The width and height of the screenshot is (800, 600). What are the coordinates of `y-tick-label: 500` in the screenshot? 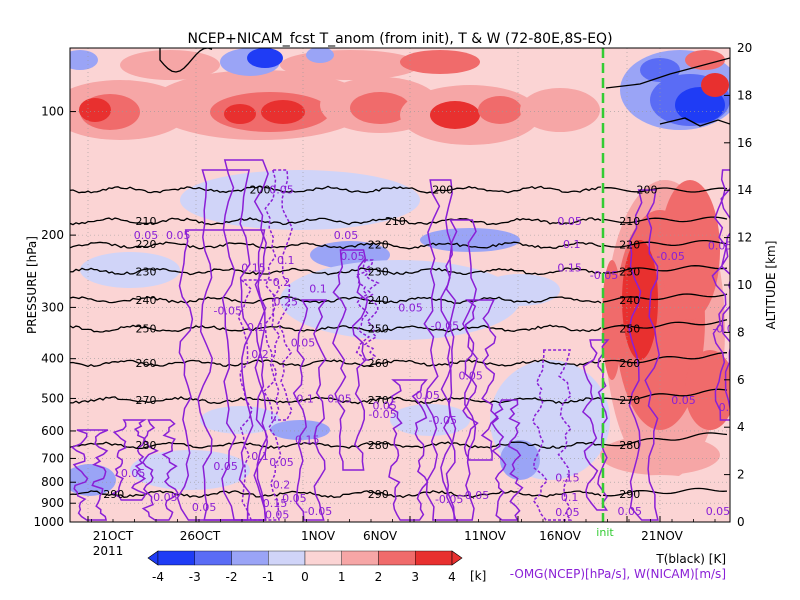 It's located at (52, 398).